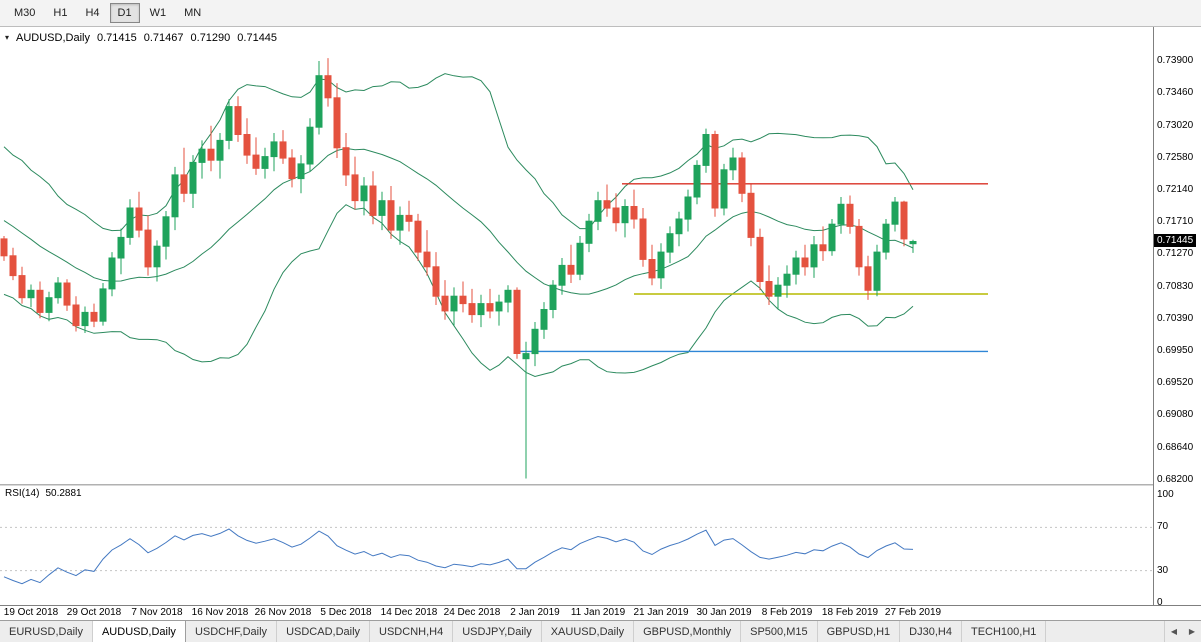 The image size is (1201, 642). Describe the element at coordinates (412, 631) in the screenshot. I see `chart-tab-usdcnh-h4: USDCNH,H4` at that location.